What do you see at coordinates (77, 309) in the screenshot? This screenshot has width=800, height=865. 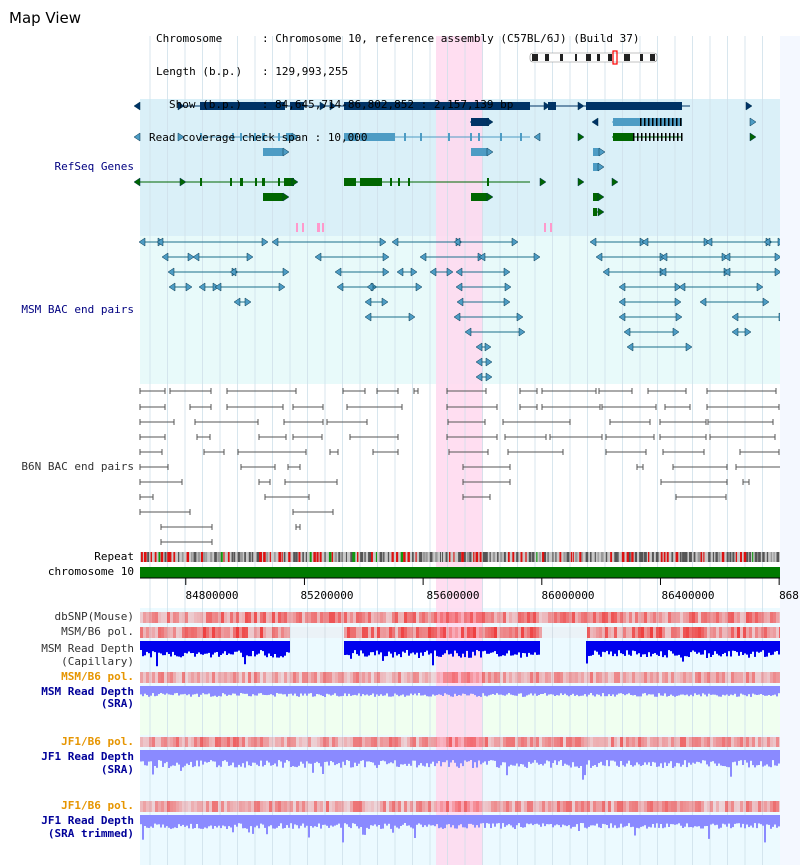 I see `msm-bac-label: MSM BAC end pairs` at bounding box center [77, 309].